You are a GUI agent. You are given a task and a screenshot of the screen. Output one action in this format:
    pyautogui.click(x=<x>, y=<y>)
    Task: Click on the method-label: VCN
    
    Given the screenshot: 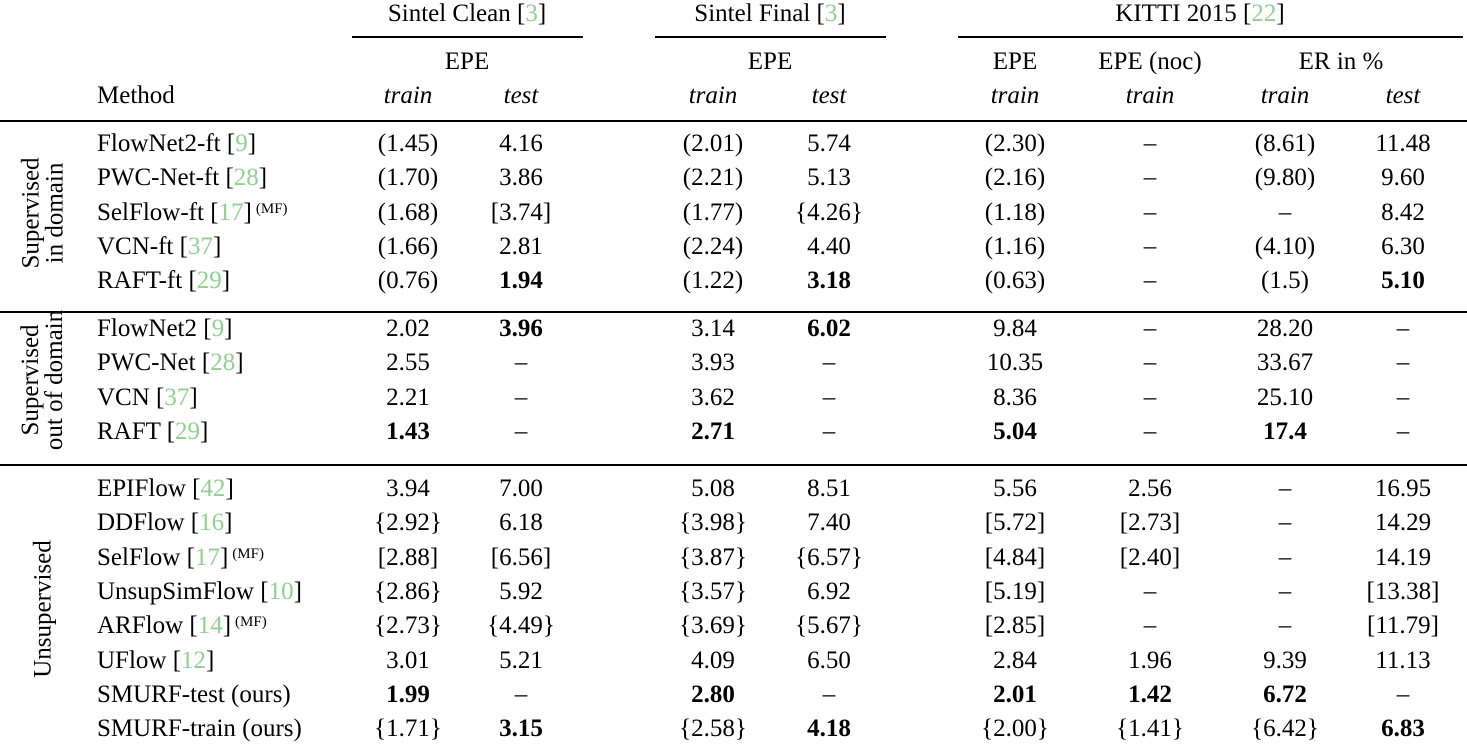 What is the action you would take?
    pyautogui.click(x=123, y=397)
    